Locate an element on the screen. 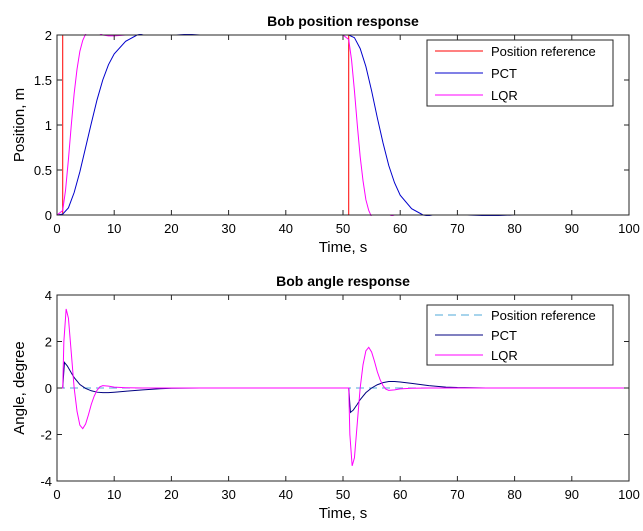 The width and height of the screenshot is (643, 531). y-tick-label: 4 is located at coordinates (48, 295).